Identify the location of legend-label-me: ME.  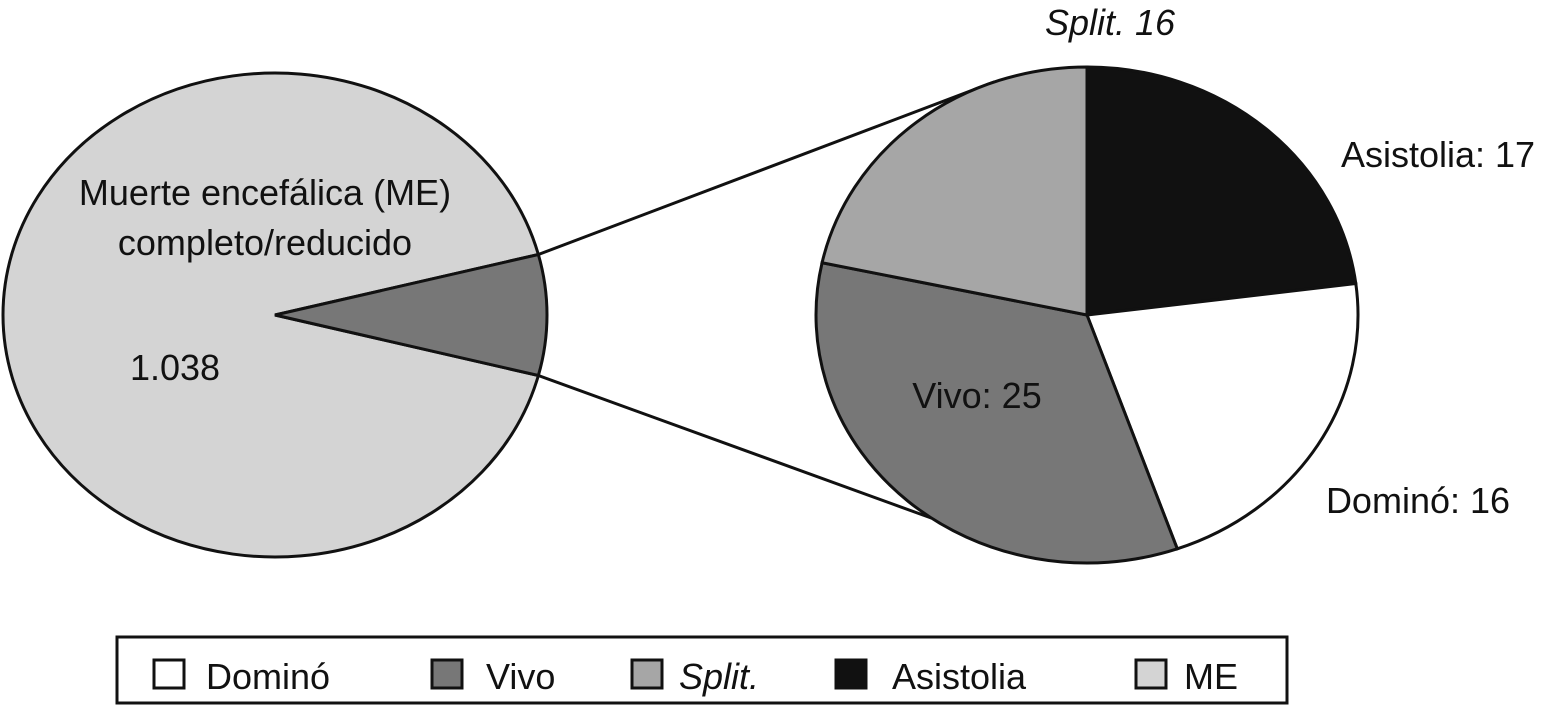
(1211, 676).